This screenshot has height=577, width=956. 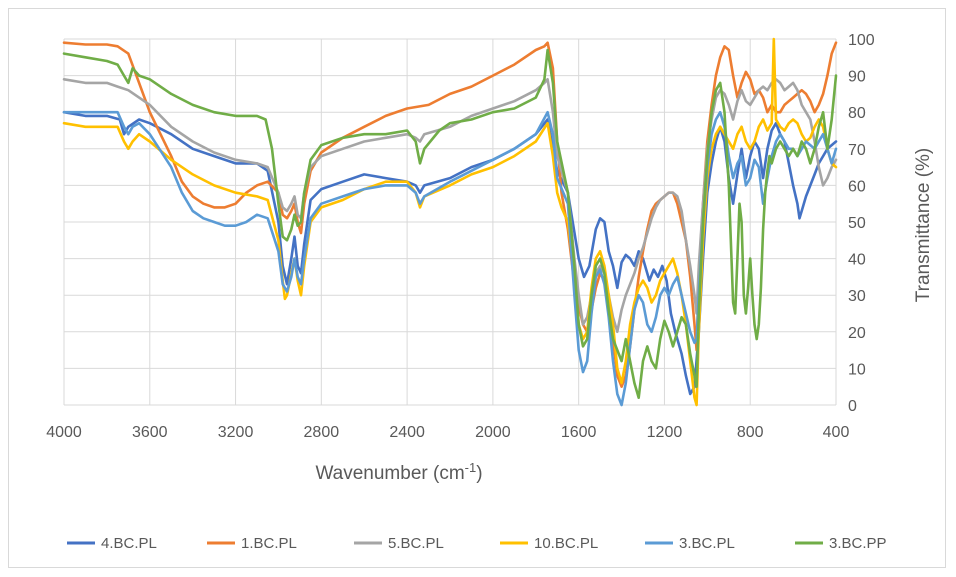 I want to click on legend-label: 5.BC.PL, so click(x=416, y=543).